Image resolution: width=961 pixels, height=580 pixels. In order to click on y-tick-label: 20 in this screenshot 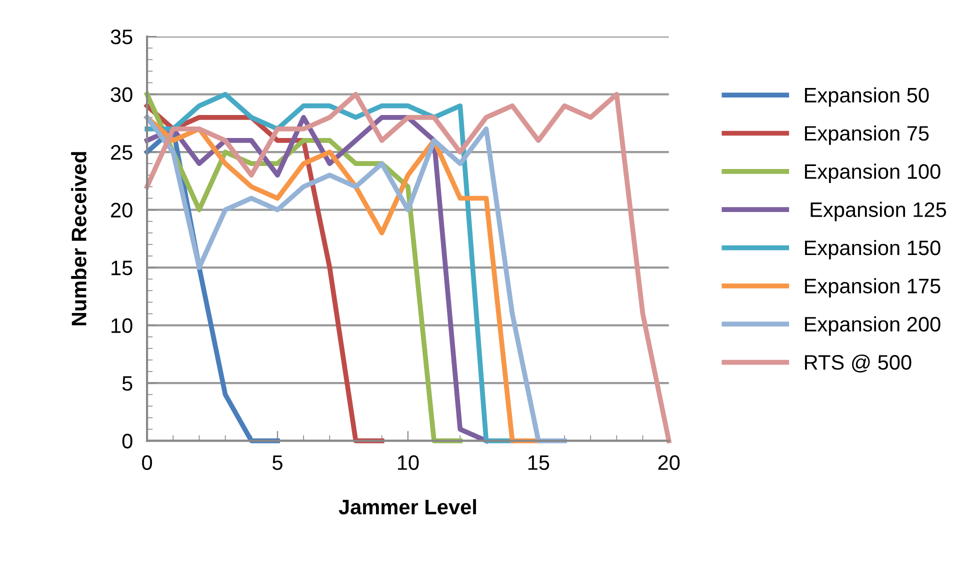, I will do `click(121, 210)`.